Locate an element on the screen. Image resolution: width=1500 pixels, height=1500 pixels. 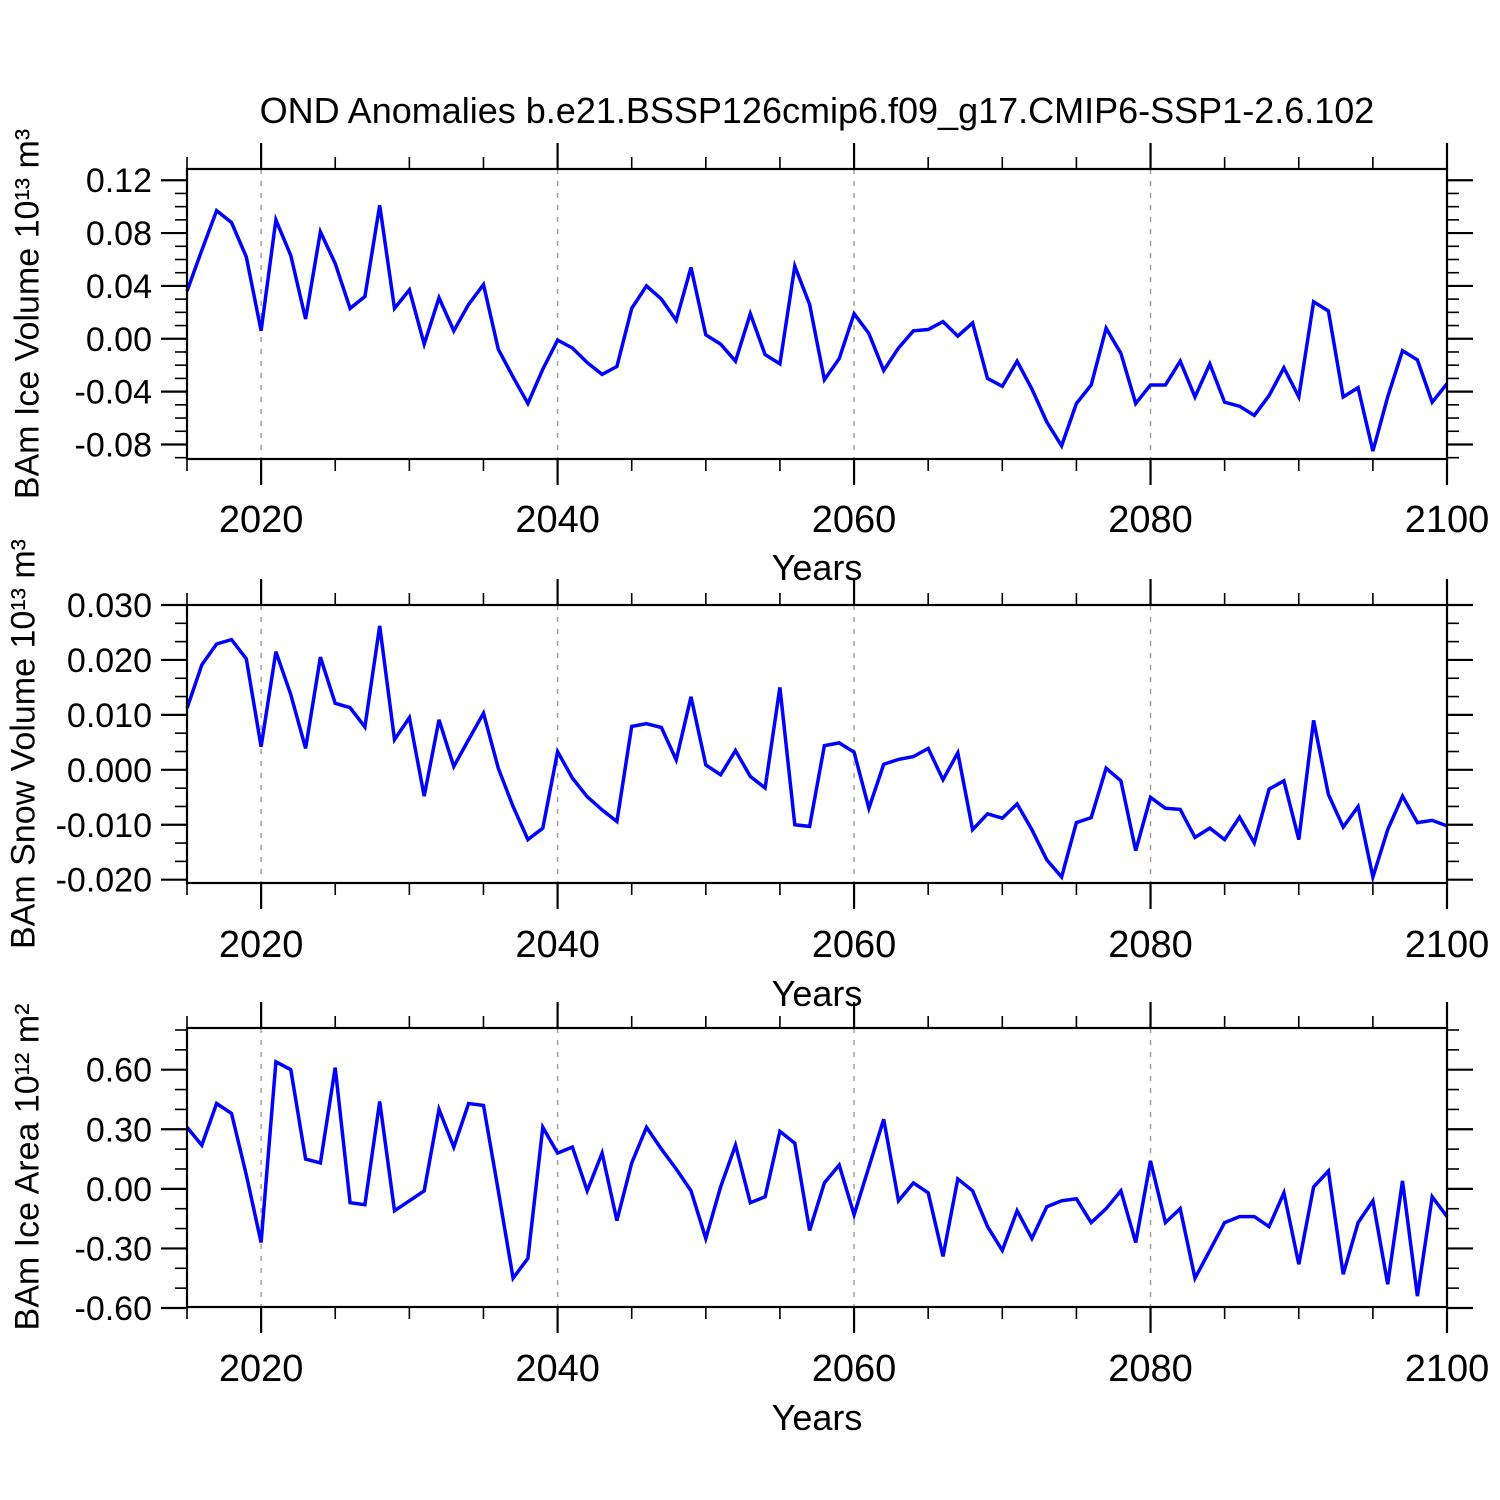
y-tick-label: 0.04 is located at coordinates (119, 287).